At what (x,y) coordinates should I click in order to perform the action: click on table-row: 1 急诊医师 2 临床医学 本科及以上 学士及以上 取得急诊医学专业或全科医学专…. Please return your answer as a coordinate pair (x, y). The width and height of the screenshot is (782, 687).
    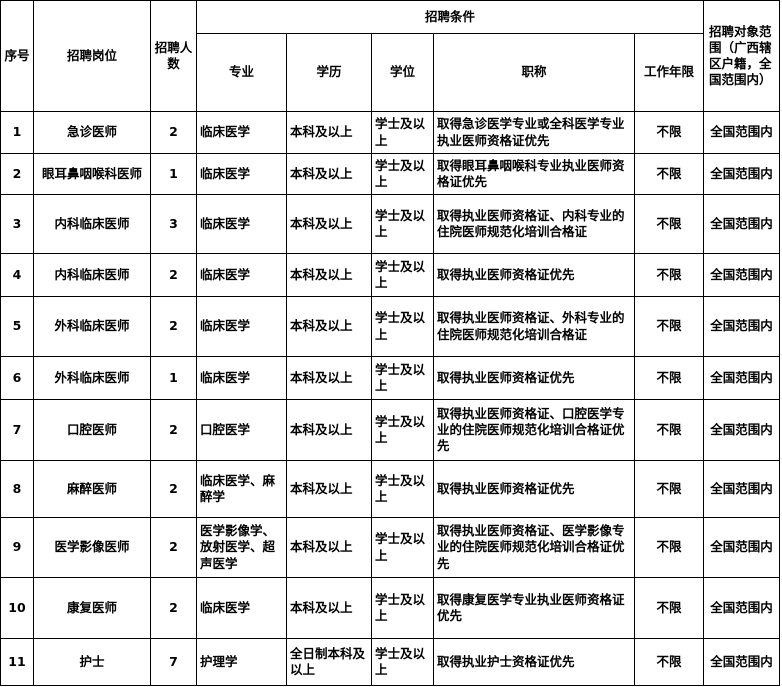
    Looking at the image, I should click on (390, 132).